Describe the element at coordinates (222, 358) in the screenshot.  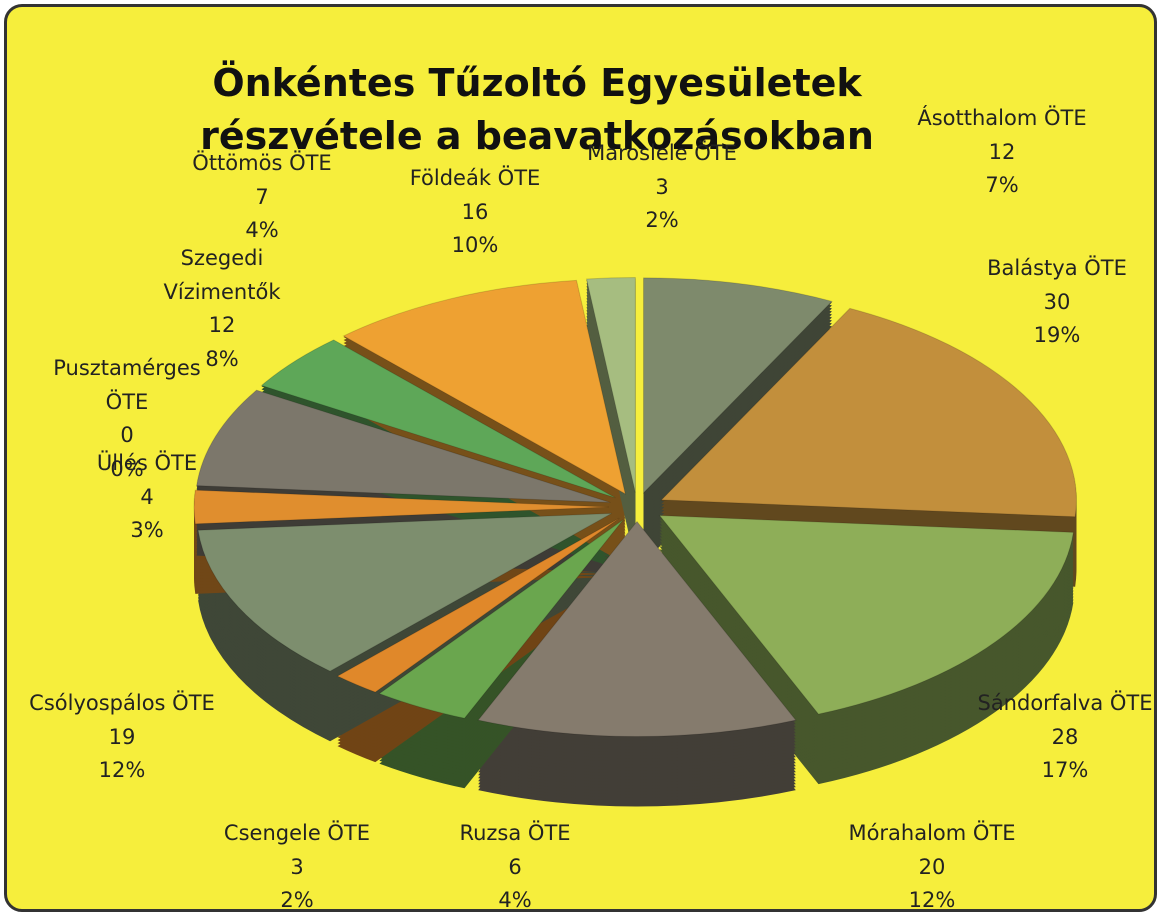
I see `label-percent: 8%` at that location.